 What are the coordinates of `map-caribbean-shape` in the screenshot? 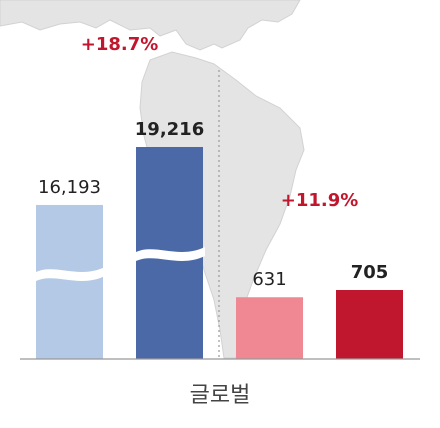 It's located at (150, 25).